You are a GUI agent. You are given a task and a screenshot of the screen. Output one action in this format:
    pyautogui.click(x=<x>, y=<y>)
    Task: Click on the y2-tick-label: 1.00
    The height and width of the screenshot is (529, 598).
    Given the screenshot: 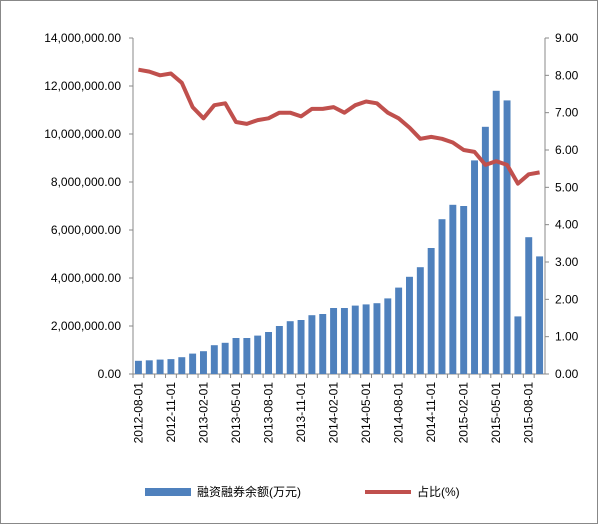 What is the action you would take?
    pyautogui.click(x=567, y=337)
    